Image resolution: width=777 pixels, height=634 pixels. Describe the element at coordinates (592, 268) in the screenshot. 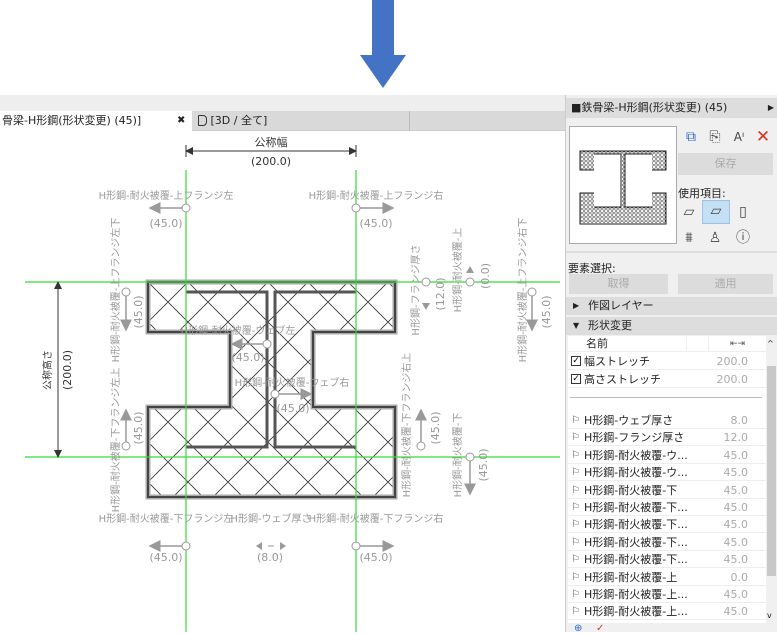

I see `element-select-label: 要素選択:` at that location.